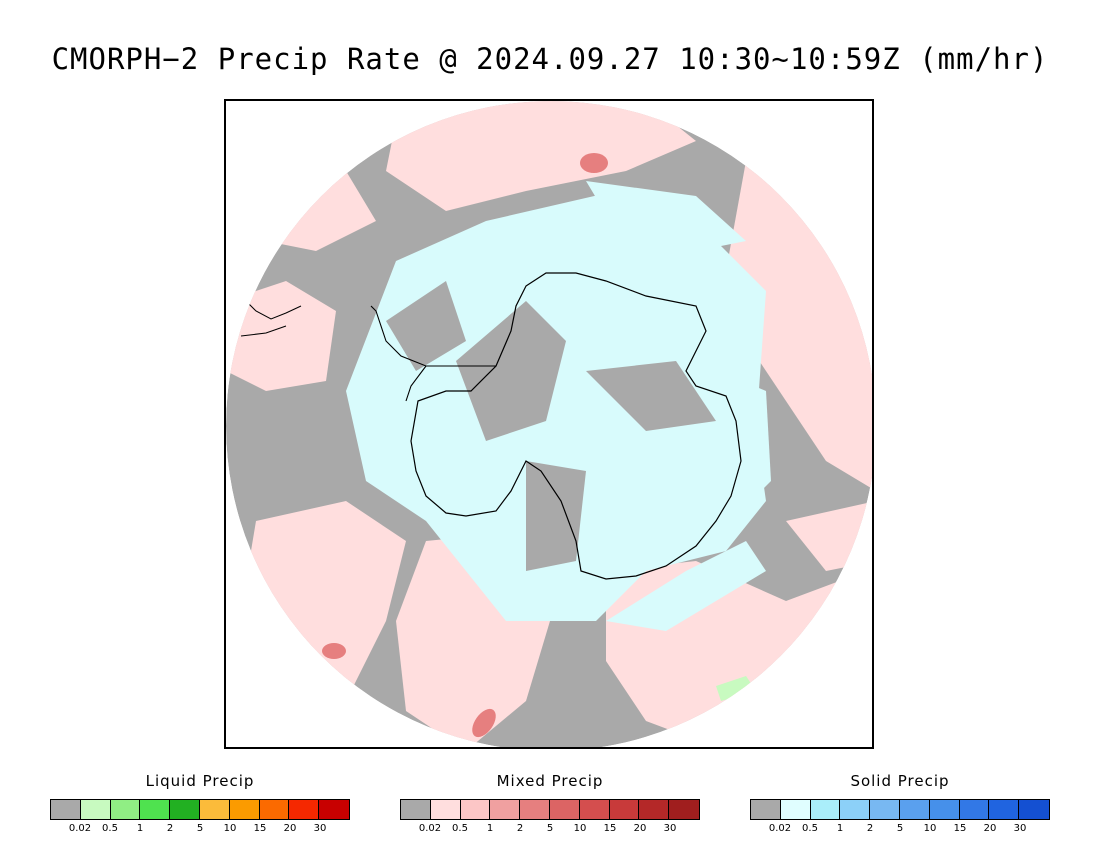 The image size is (1100, 850). I want to click on legend-title: Mixed Precip, so click(550, 781).